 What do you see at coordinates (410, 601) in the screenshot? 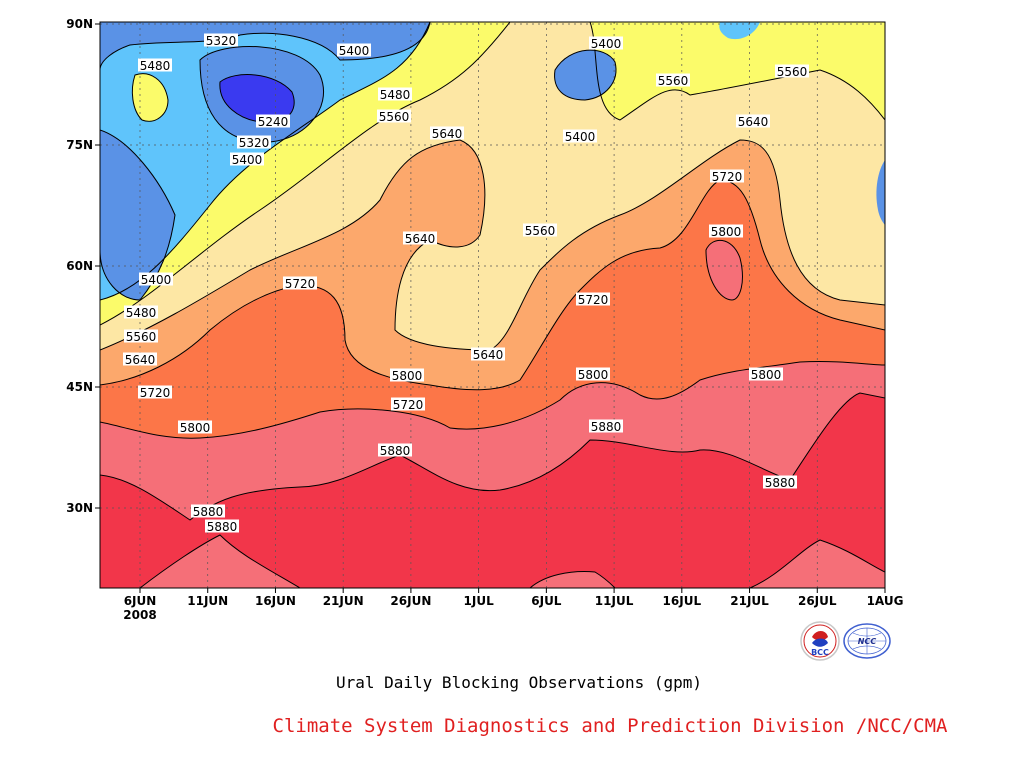
I see `x-tick-label: 26JUN` at bounding box center [410, 601].